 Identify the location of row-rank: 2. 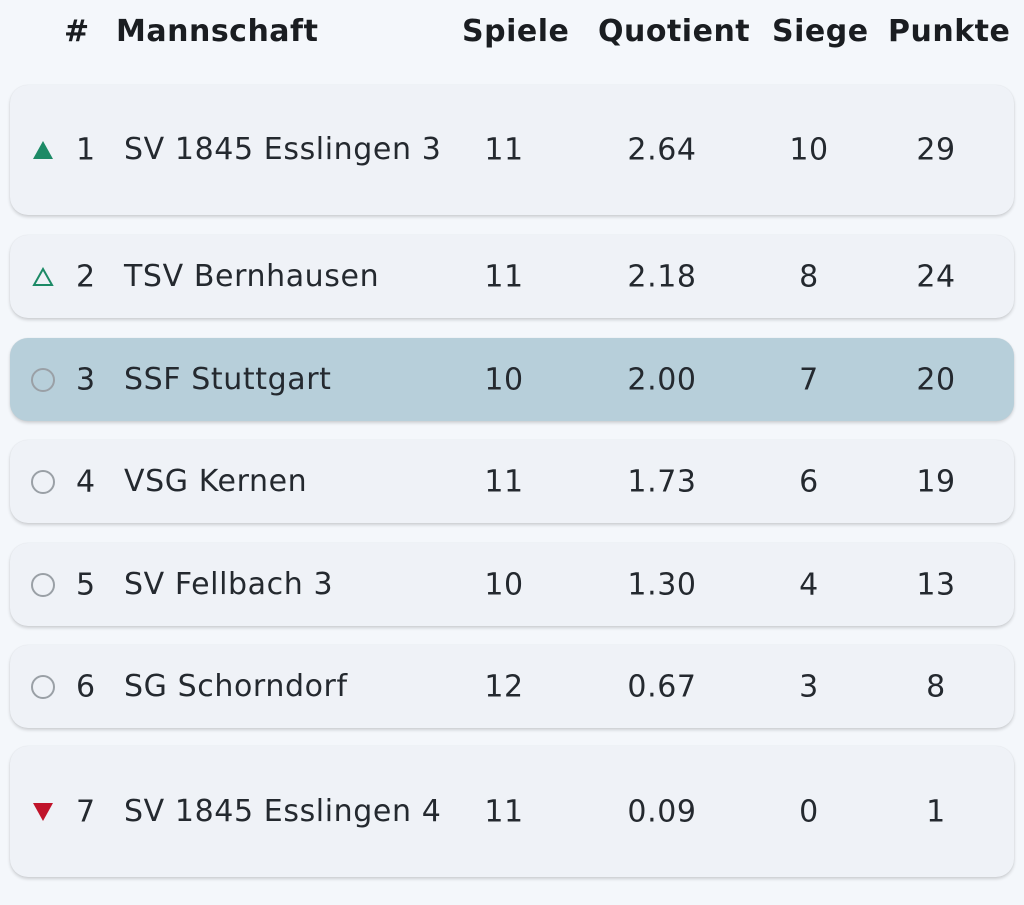
(86, 276).